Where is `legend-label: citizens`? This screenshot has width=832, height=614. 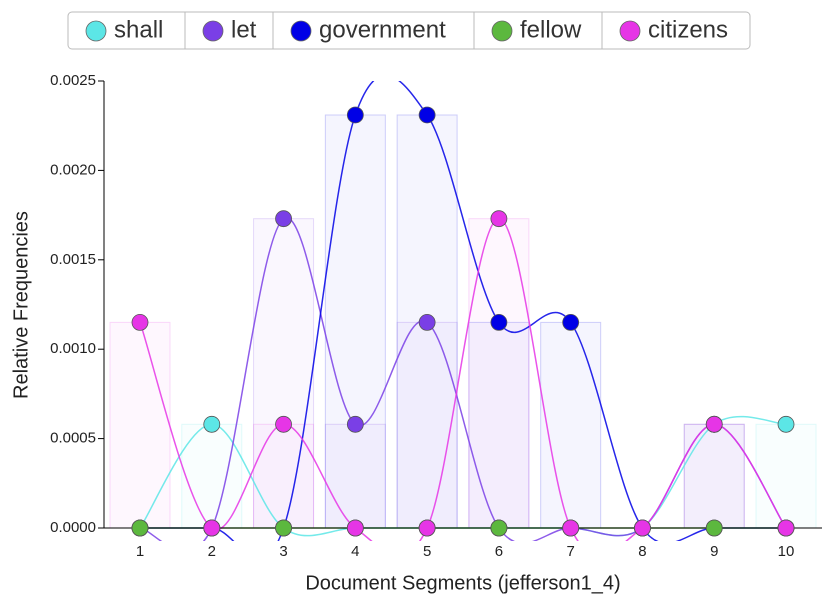
legend-label: citizens is located at coordinates (688, 29).